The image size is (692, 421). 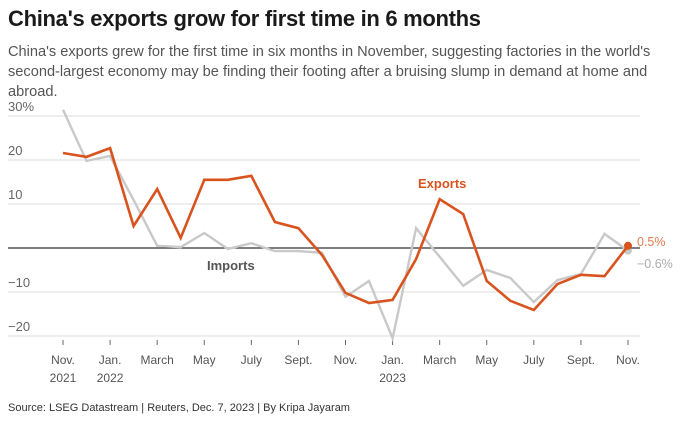 What do you see at coordinates (15, 194) in the screenshot?
I see `y-tick-label: 10` at bounding box center [15, 194].